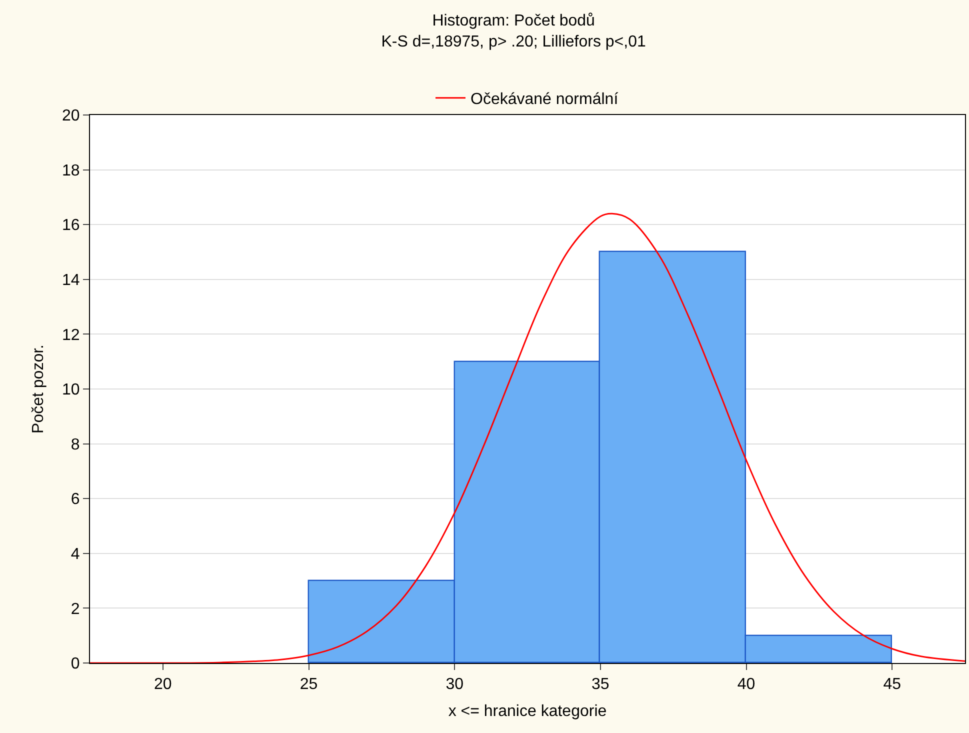  I want to click on y-axis-title: Počet pozor., so click(38, 389).